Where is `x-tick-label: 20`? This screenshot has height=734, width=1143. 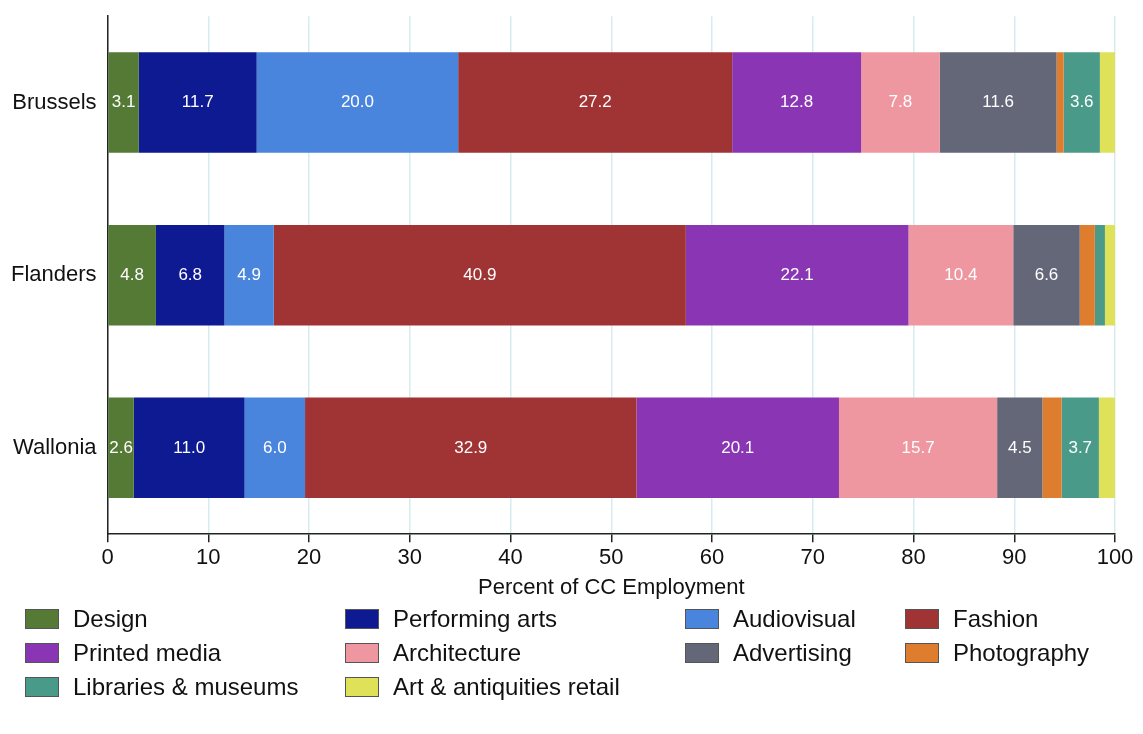 x-tick-label: 20 is located at coordinates (309, 557).